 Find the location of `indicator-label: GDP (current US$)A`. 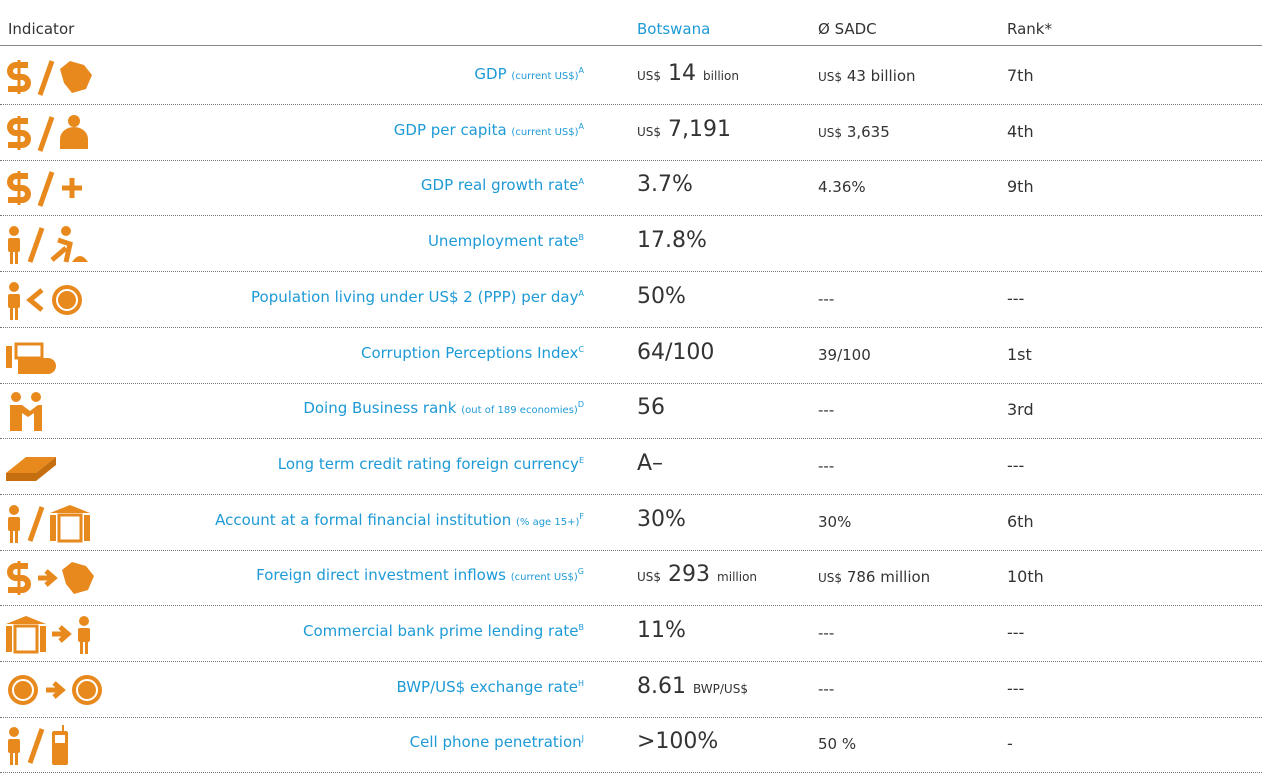

indicator-label: GDP (current US$)A is located at coordinates (529, 74).